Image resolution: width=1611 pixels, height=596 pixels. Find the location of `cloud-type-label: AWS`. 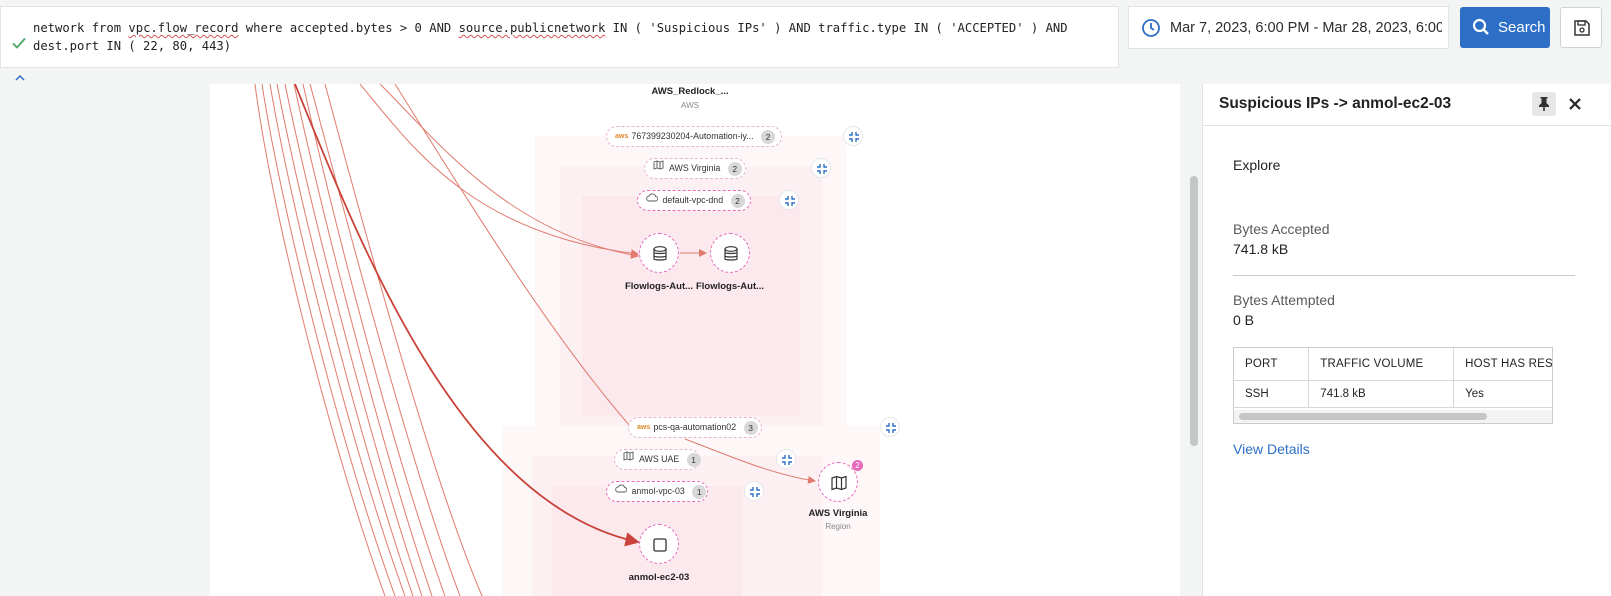

cloud-type-label: AWS is located at coordinates (690, 105).